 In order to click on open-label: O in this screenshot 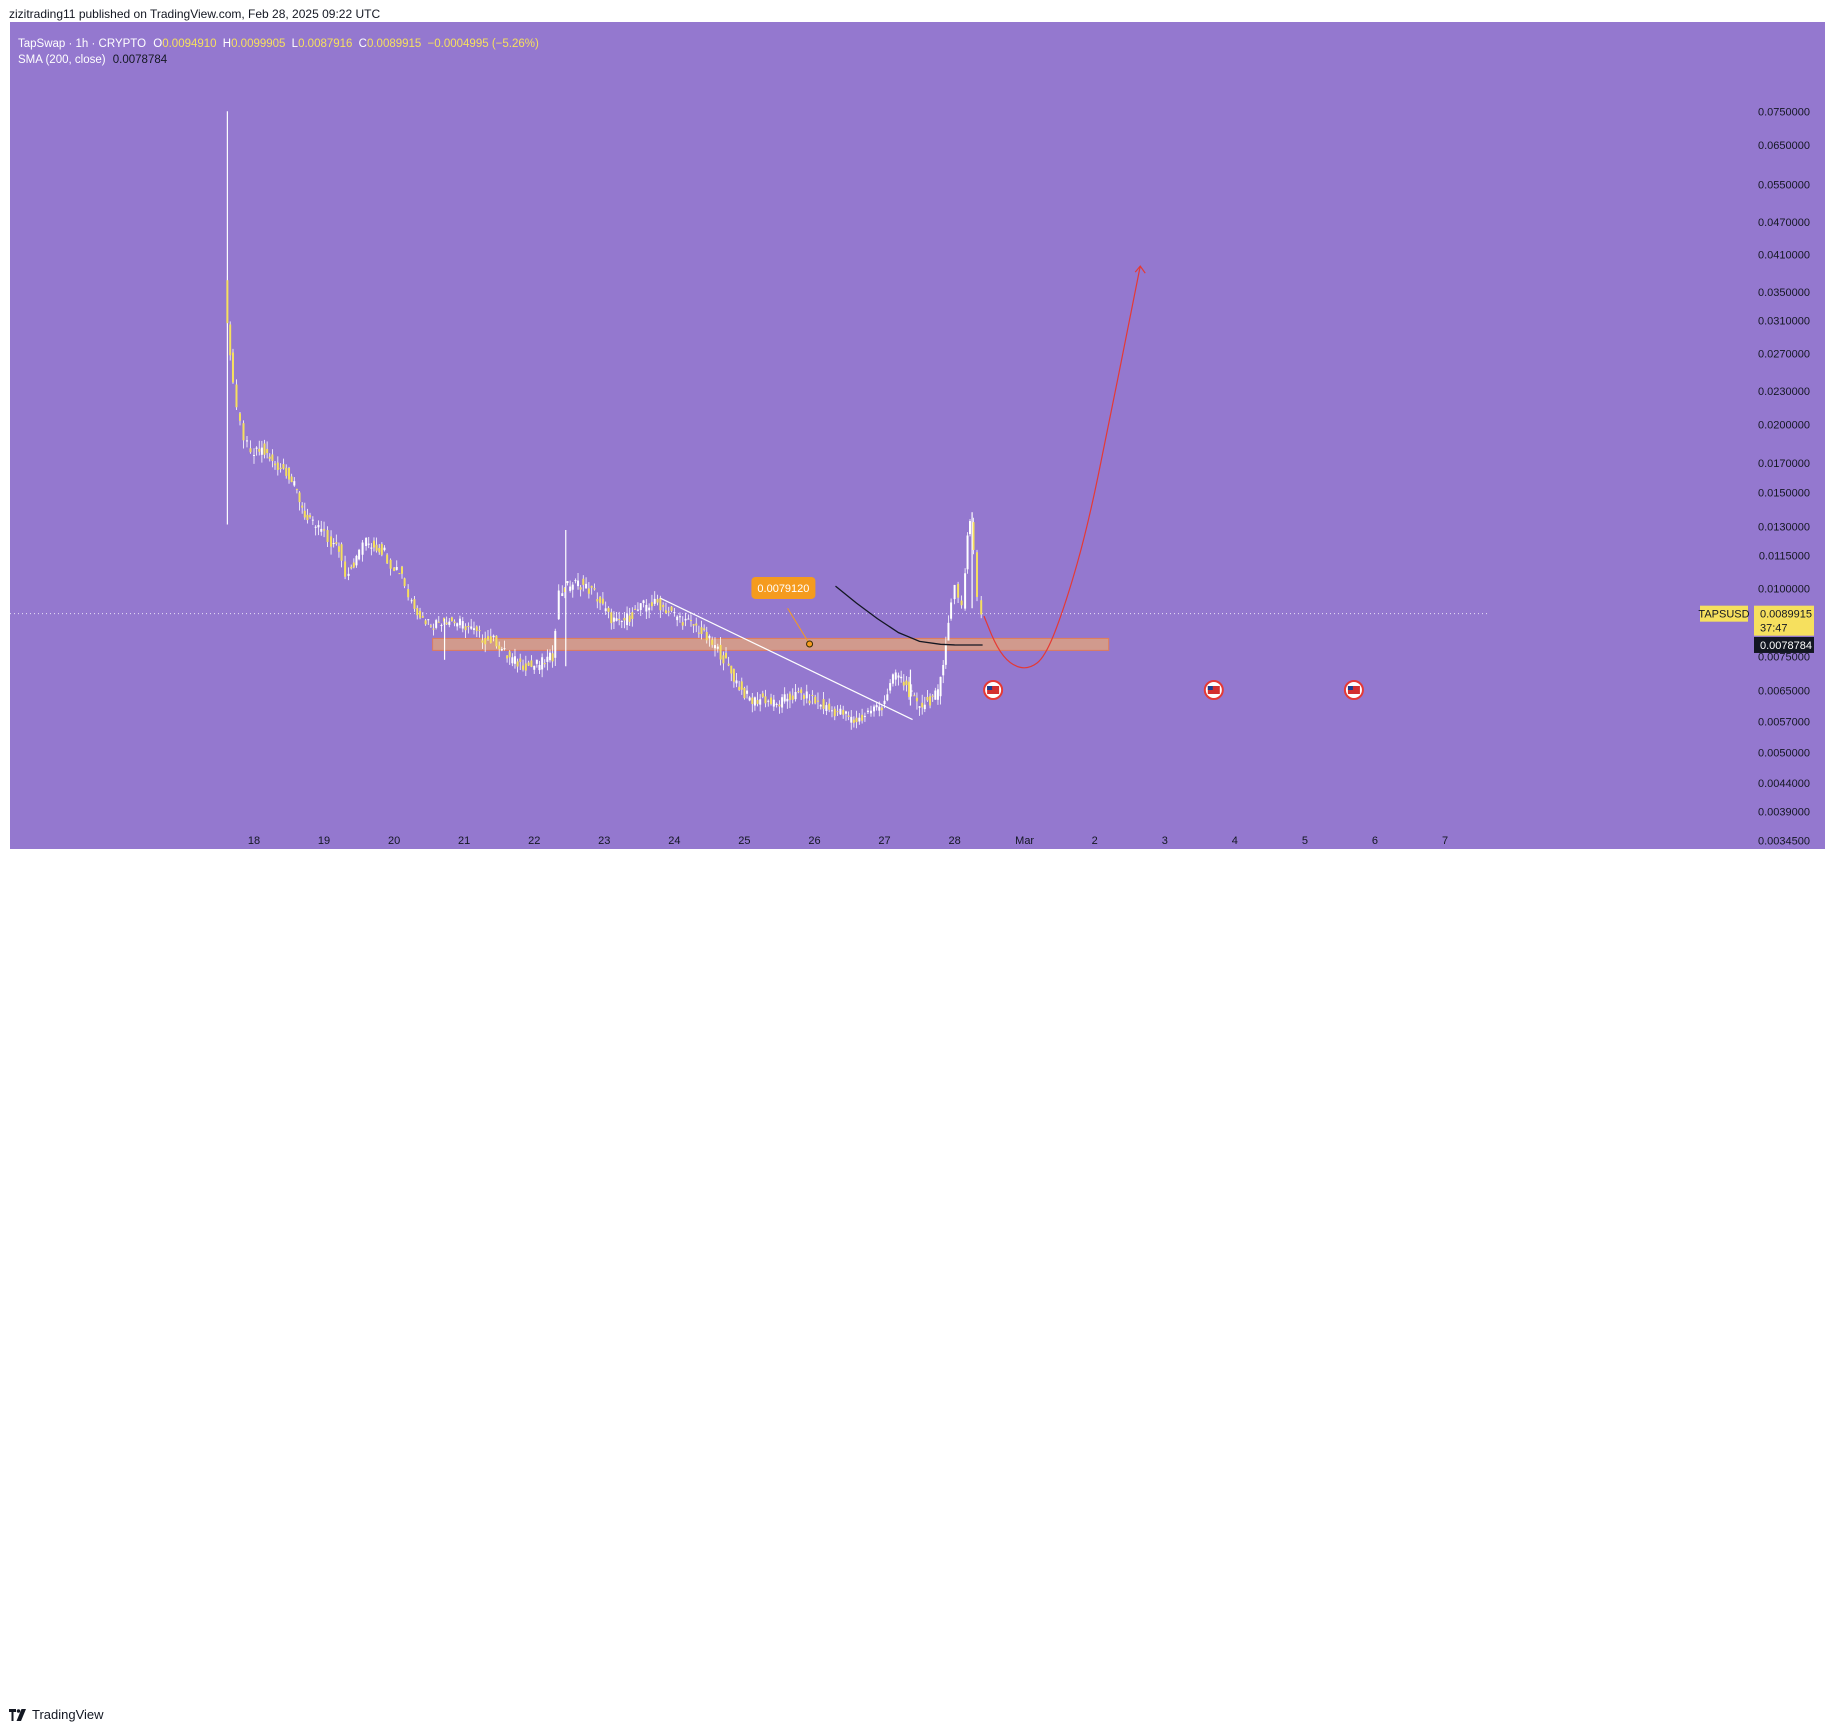, I will do `click(158, 44)`.